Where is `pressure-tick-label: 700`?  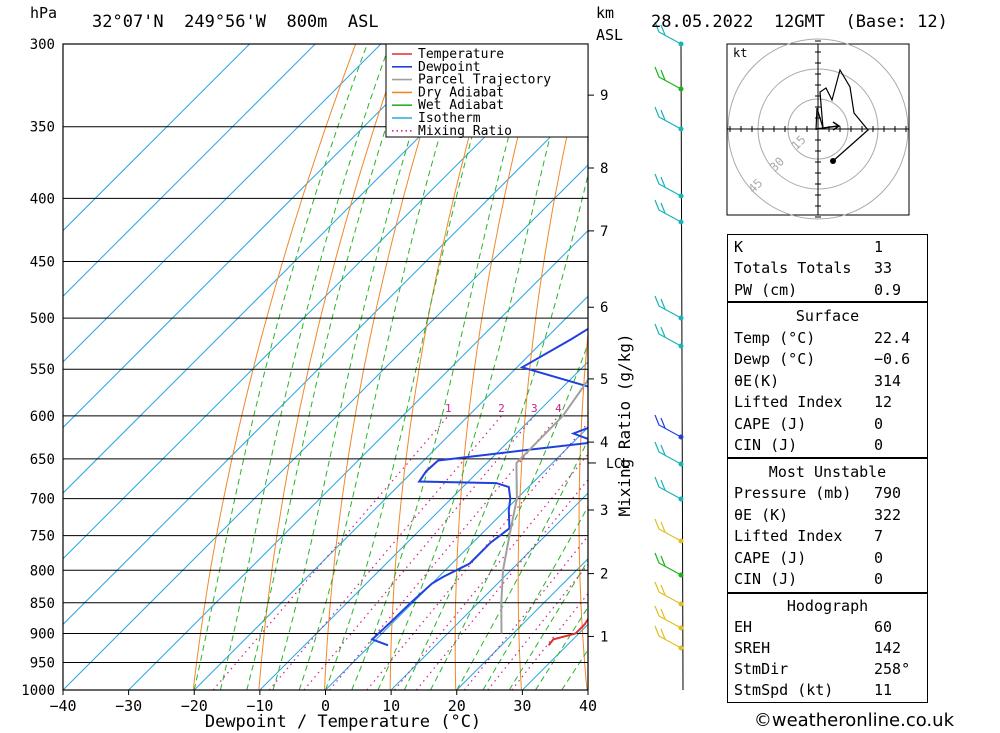
pressure-tick-label: 700 is located at coordinates (42, 500).